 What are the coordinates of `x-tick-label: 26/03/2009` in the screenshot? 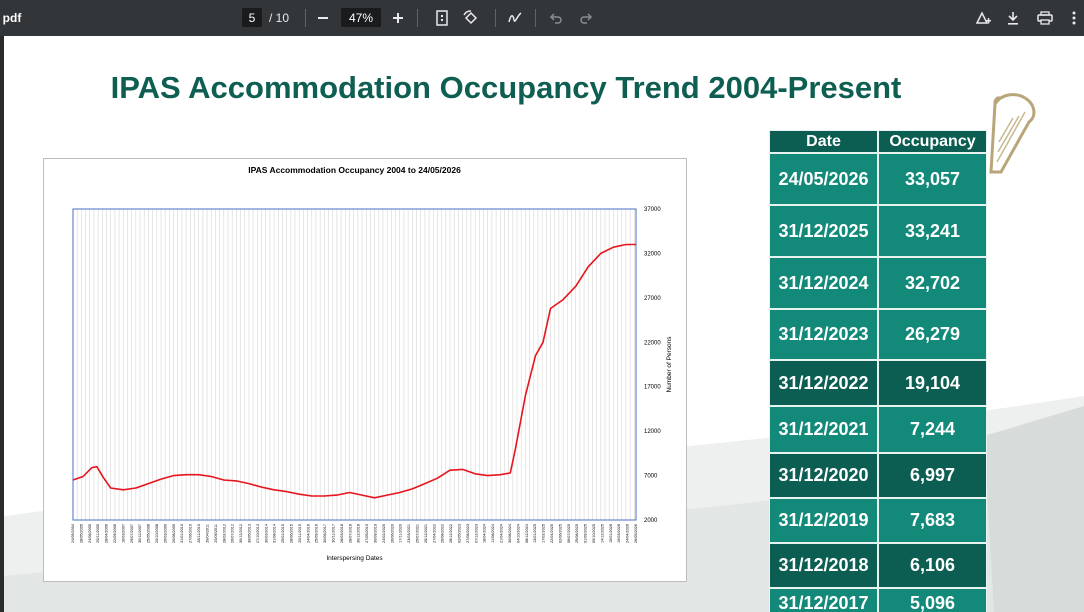 It's located at (165, 533).